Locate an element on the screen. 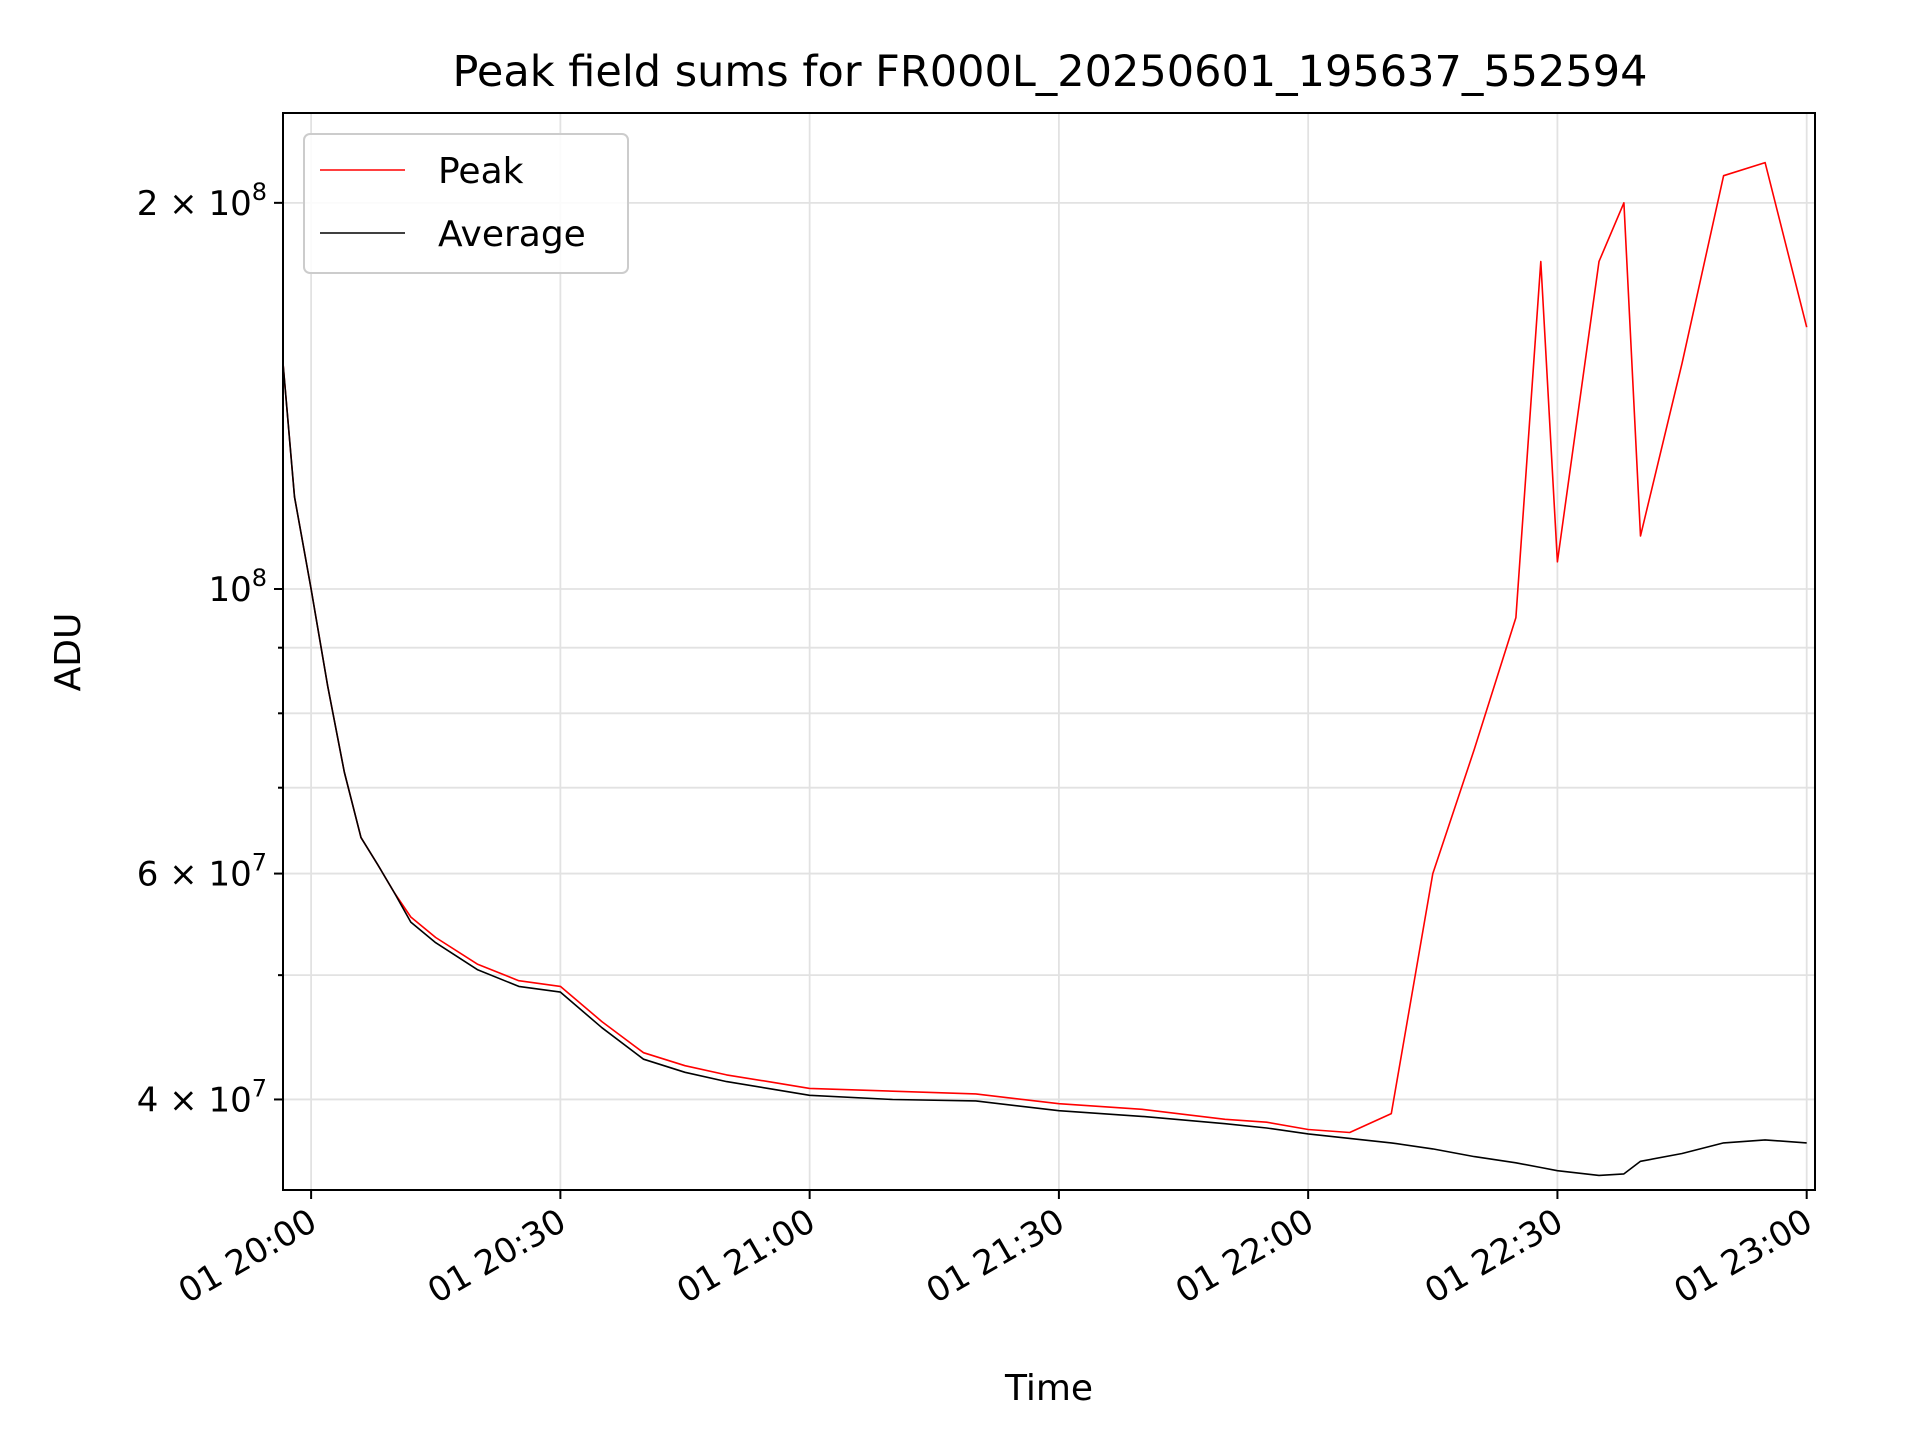  y-tick-mantissa: 4 × is located at coordinates (173, 1100).